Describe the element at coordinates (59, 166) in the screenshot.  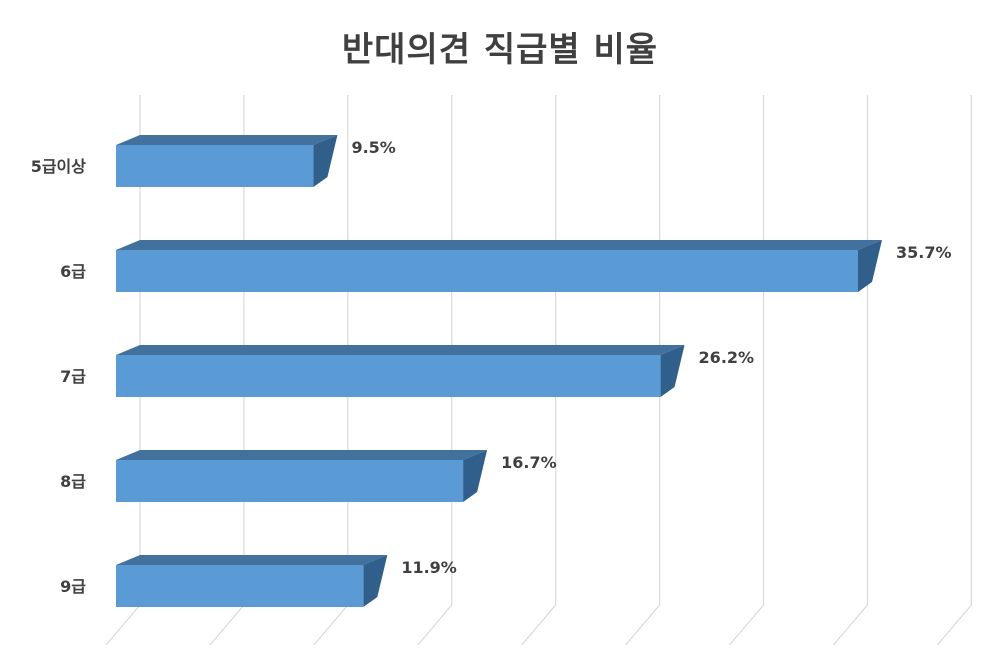
I see `category-label: 5급이상` at that location.